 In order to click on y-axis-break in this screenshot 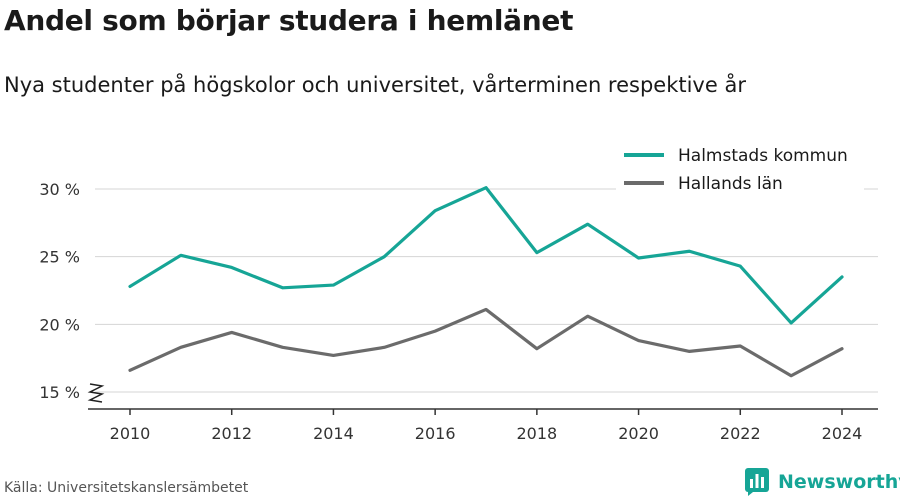, I will do `click(96, 393)`.